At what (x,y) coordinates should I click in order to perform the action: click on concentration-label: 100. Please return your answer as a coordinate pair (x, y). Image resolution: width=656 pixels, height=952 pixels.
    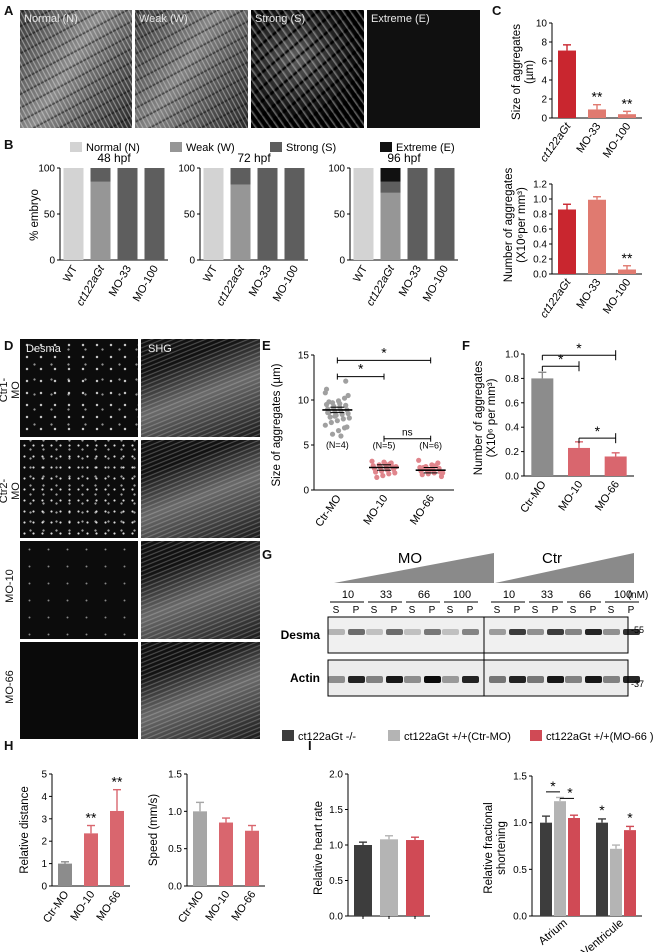
    Looking at the image, I should click on (623, 595).